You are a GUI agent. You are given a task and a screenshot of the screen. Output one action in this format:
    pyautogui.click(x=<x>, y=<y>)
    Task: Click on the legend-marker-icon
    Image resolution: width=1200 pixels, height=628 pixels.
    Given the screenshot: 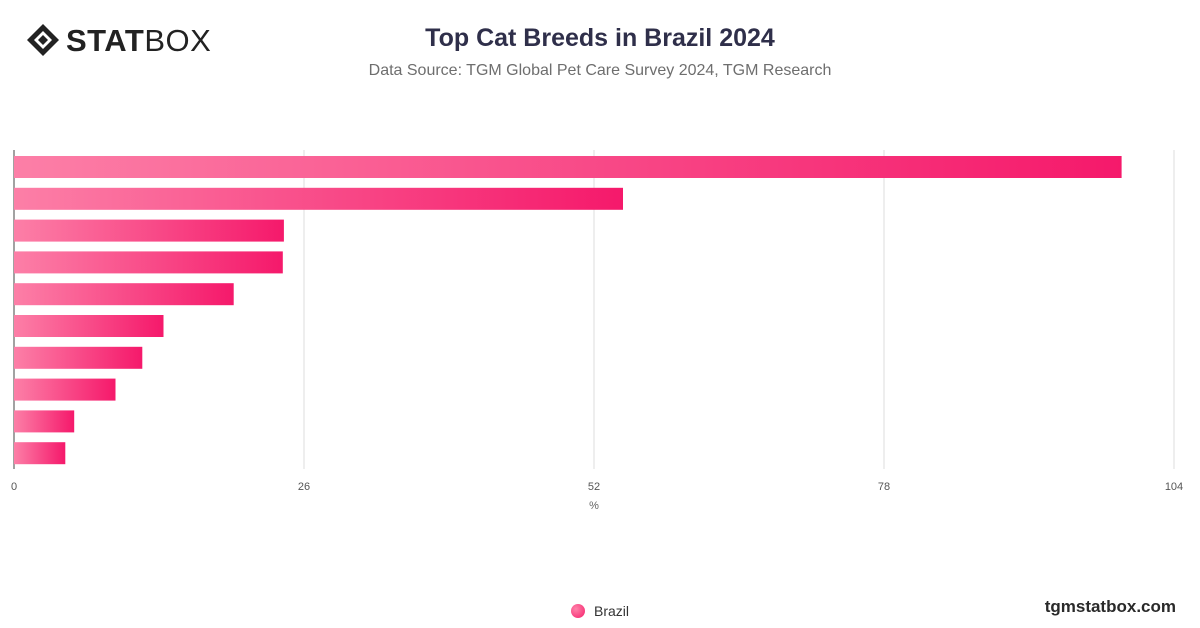 What is the action you would take?
    pyautogui.click(x=578, y=611)
    